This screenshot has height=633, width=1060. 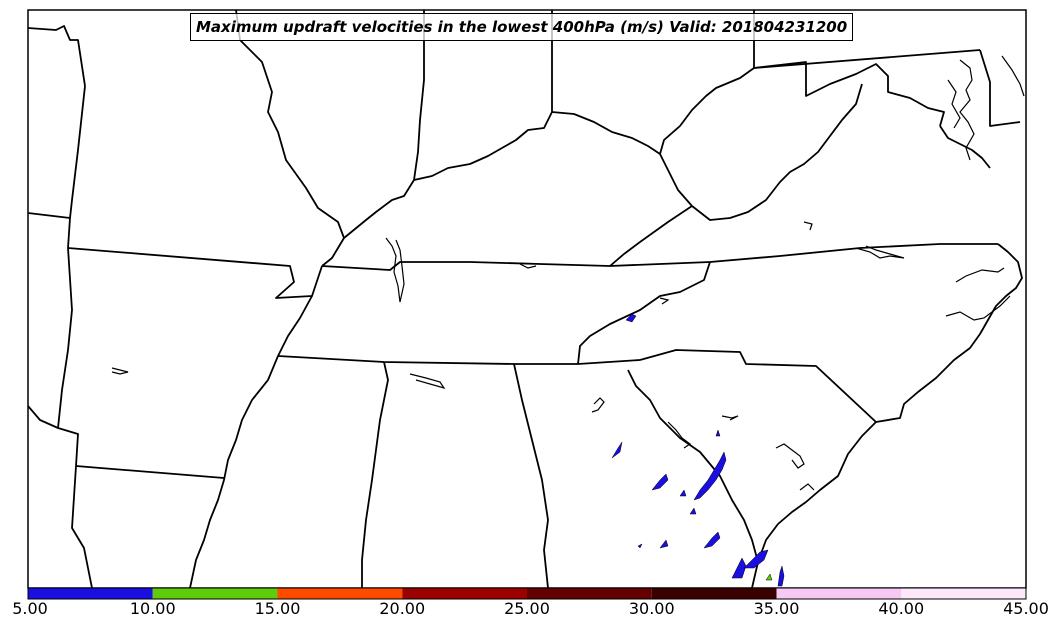 What do you see at coordinates (152, 608) in the screenshot?
I see `colorbar-tick-label: 10.00` at bounding box center [152, 608].